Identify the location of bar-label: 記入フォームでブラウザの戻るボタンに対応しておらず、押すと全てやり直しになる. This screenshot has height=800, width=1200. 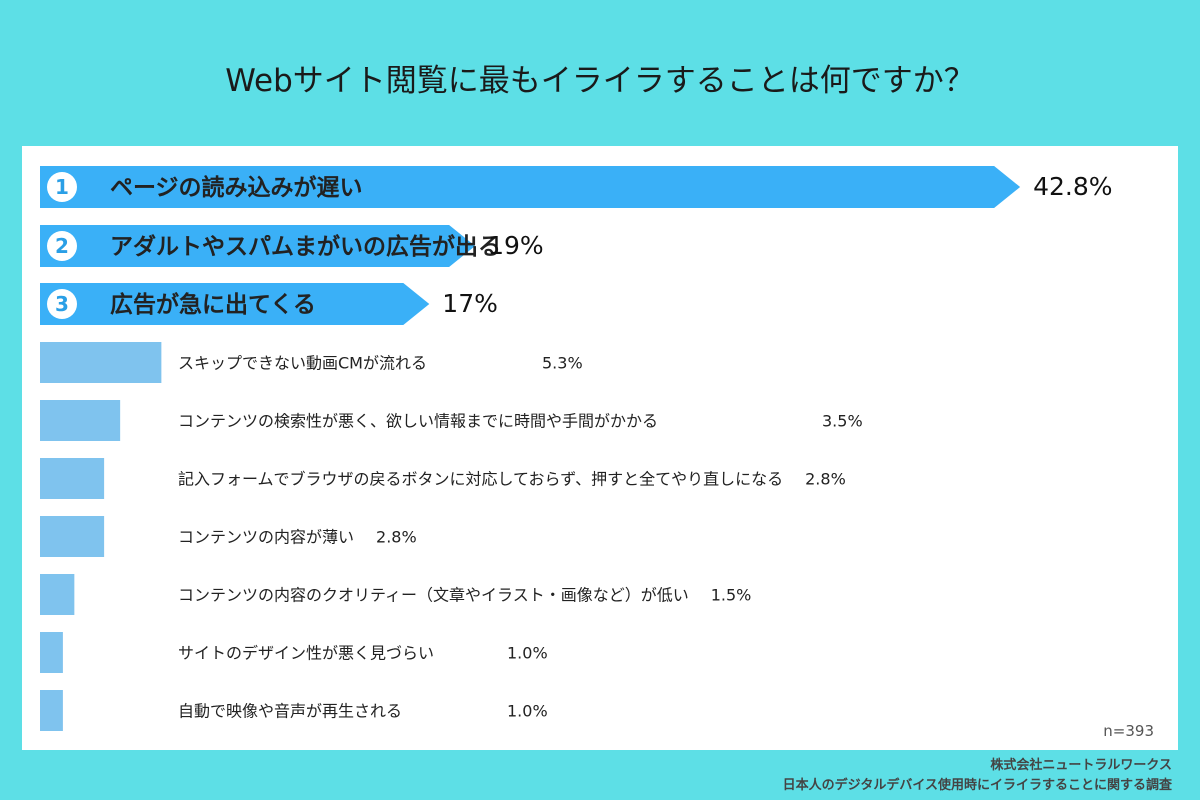
(480, 479).